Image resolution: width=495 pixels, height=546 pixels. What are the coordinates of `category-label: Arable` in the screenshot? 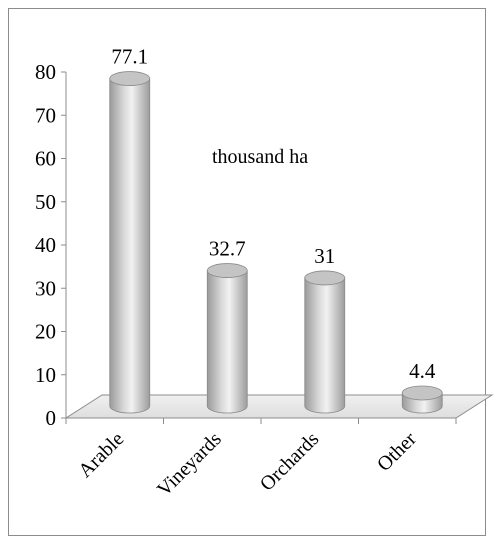 It's located at (101, 455).